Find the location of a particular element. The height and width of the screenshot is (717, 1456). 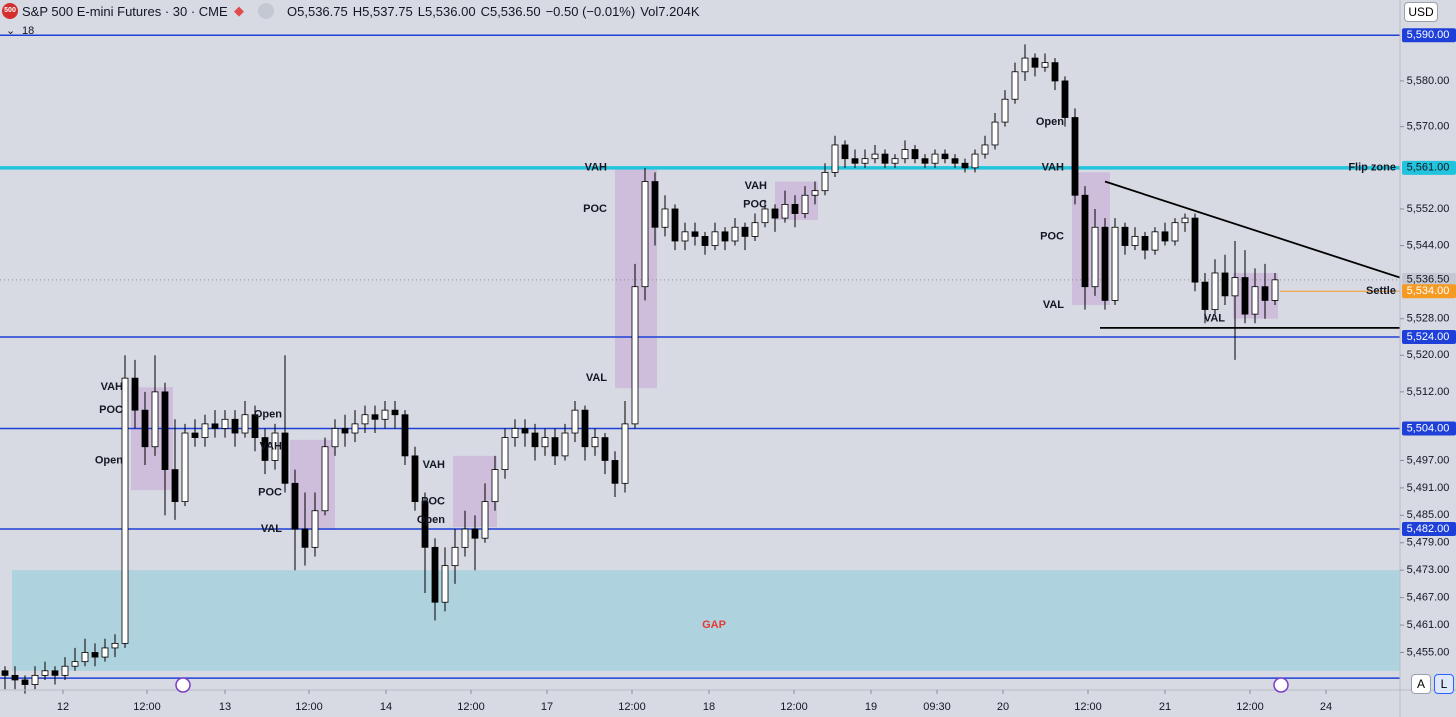

y-tick-label: 5,491.00 is located at coordinates (1428, 488).